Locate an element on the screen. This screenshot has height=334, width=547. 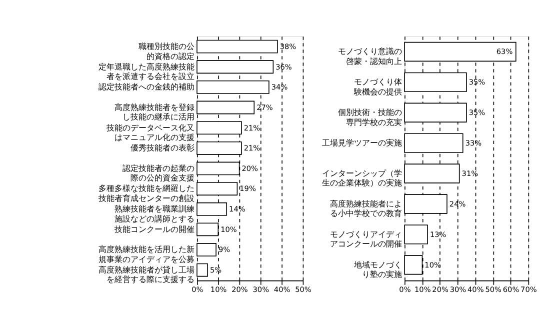
data-label: 27% is located at coordinates (264, 107).